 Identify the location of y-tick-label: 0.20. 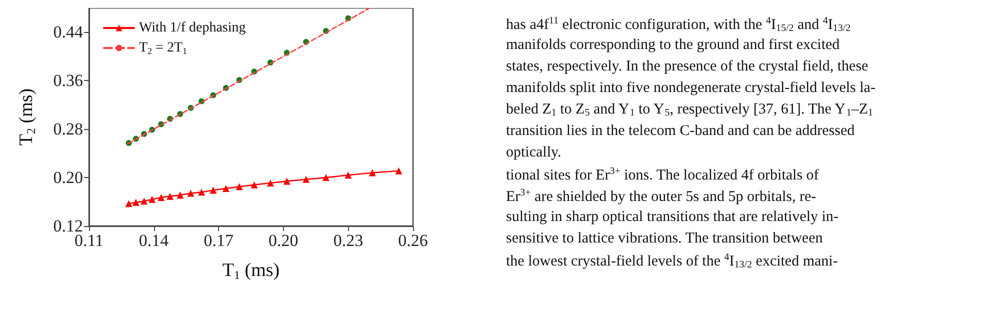
(68, 178).